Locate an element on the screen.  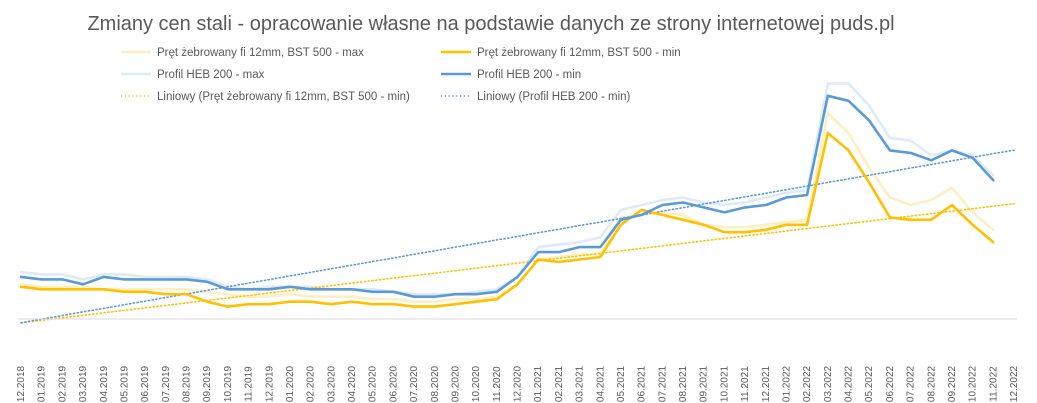
legend-item: Profil HEB 200 - max is located at coordinates (193, 75).